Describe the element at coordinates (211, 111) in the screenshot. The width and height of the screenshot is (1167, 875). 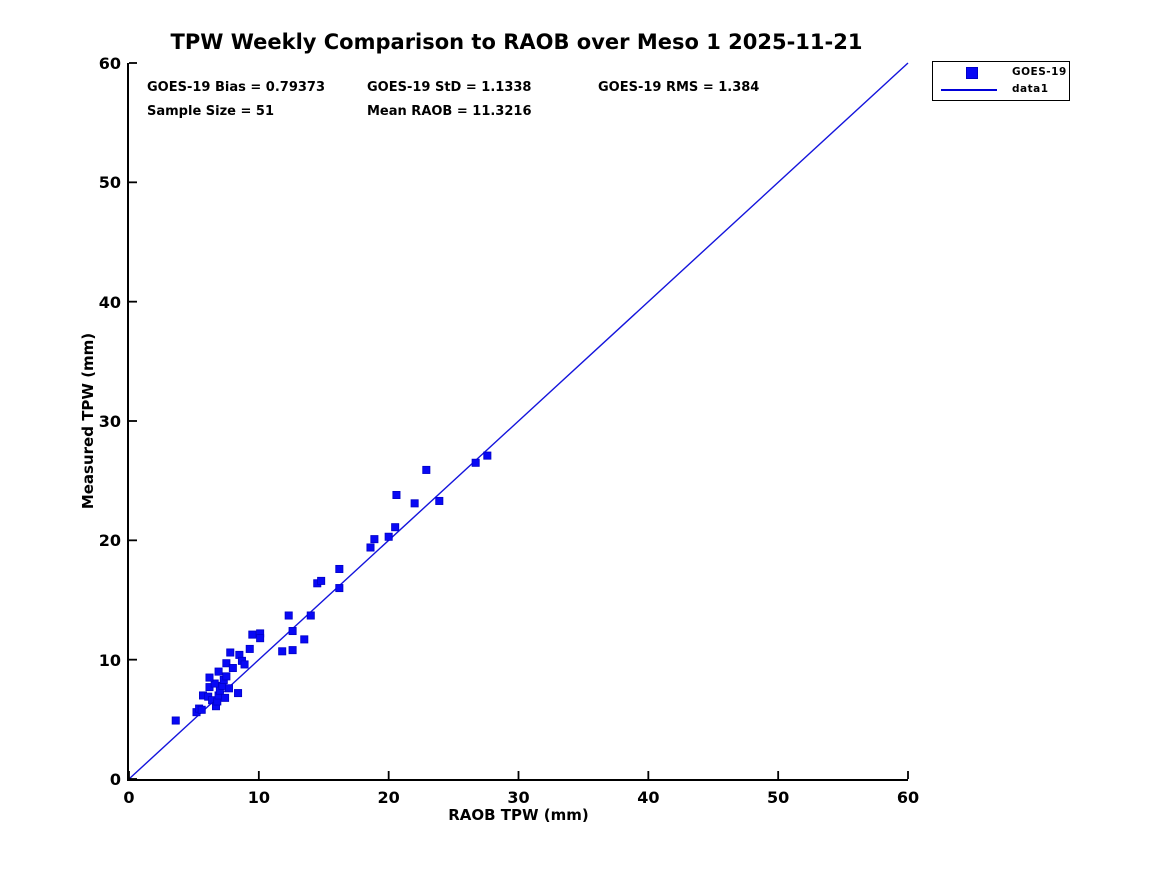
I see `stat-sample-size: Sample Size = 51` at that location.